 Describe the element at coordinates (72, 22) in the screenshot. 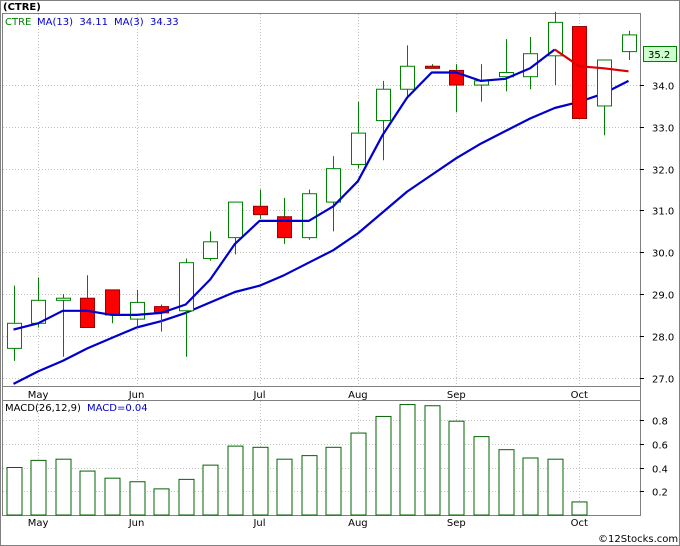

I see `legend-ma13: MA(13) 34.11` at that location.